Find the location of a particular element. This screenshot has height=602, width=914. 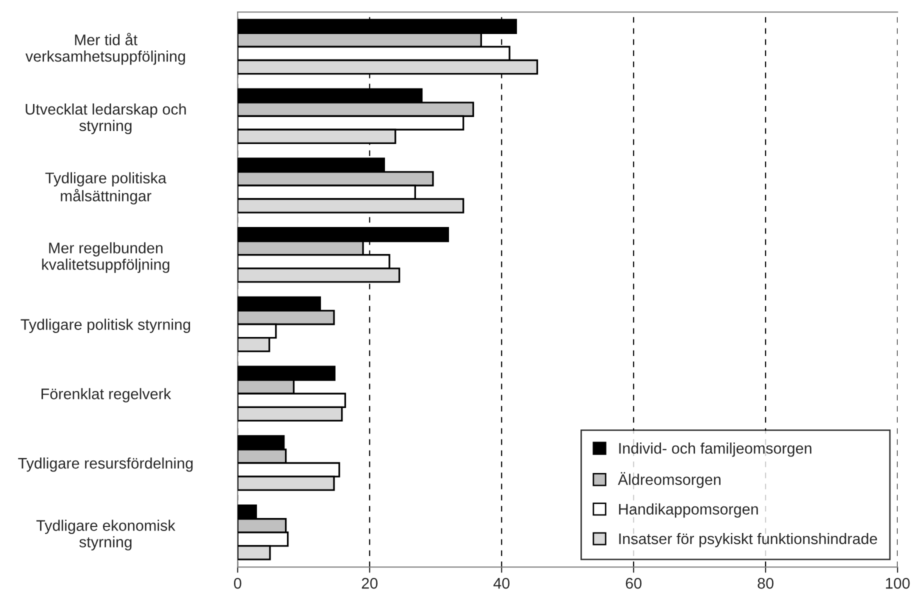

y-tick-label: Mer tid åt verksamhetsuppföljning is located at coordinates (105, 48).